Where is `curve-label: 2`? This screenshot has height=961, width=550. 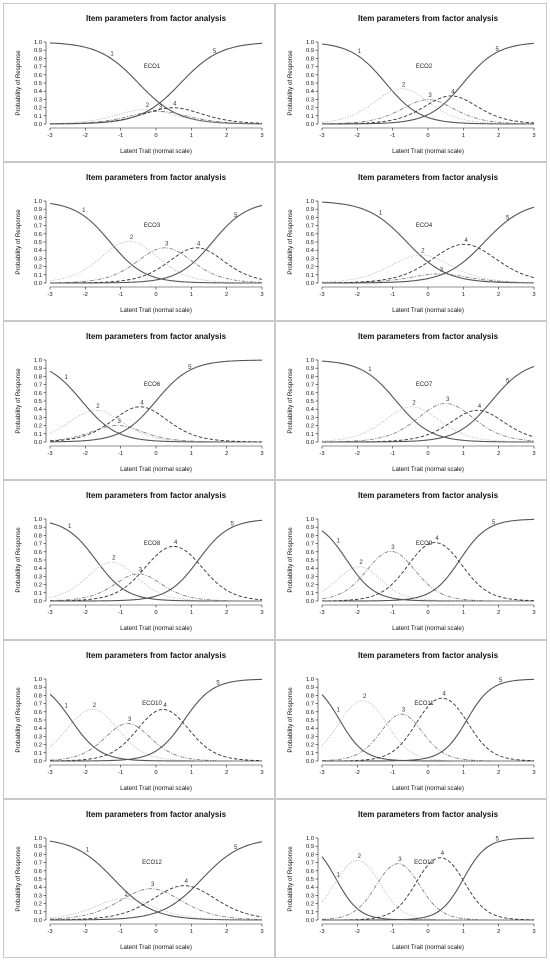 curve-label: 2 is located at coordinates (414, 404).